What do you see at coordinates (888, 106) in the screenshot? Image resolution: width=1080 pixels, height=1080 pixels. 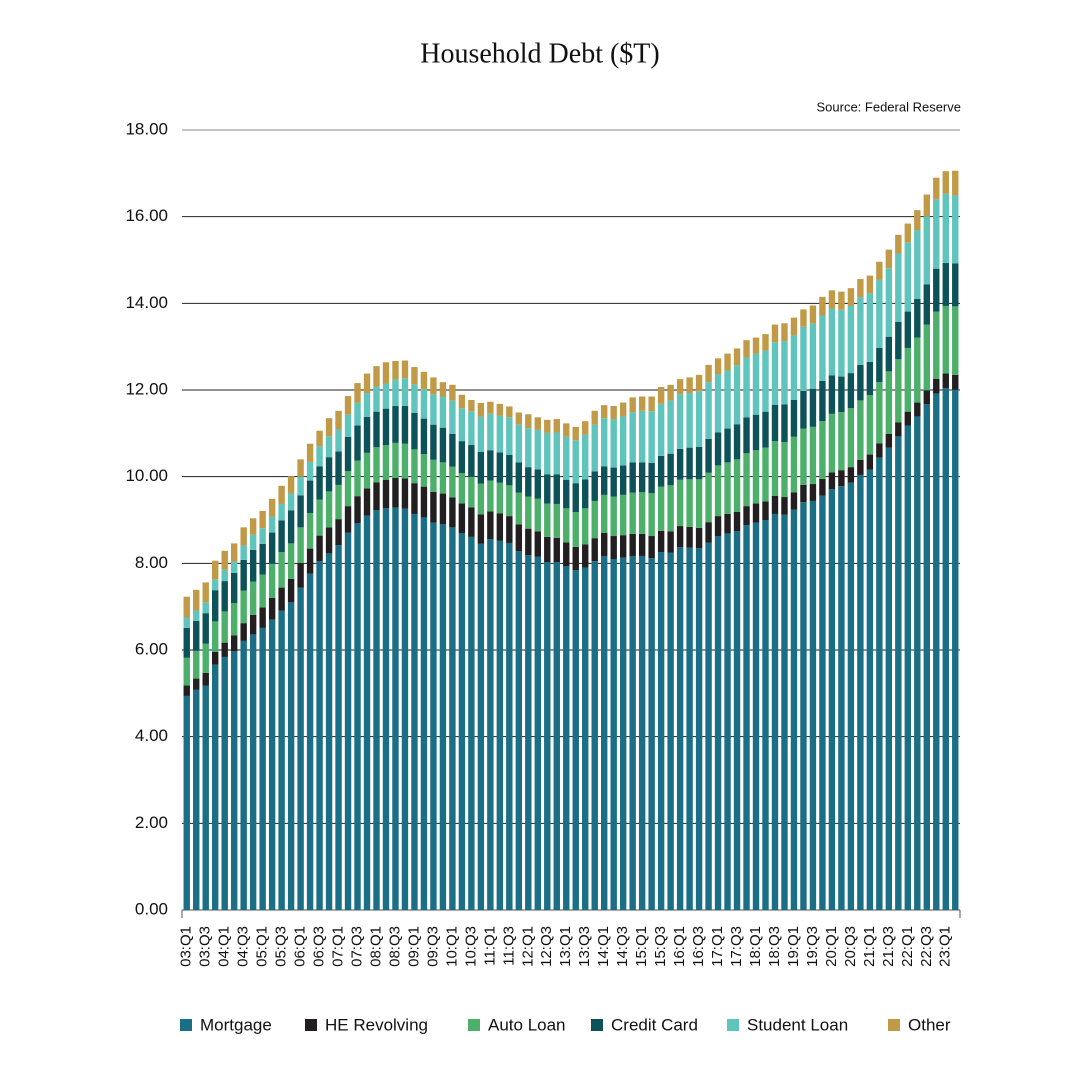 I see `source-note: Source: Federal Reserve` at bounding box center [888, 106].